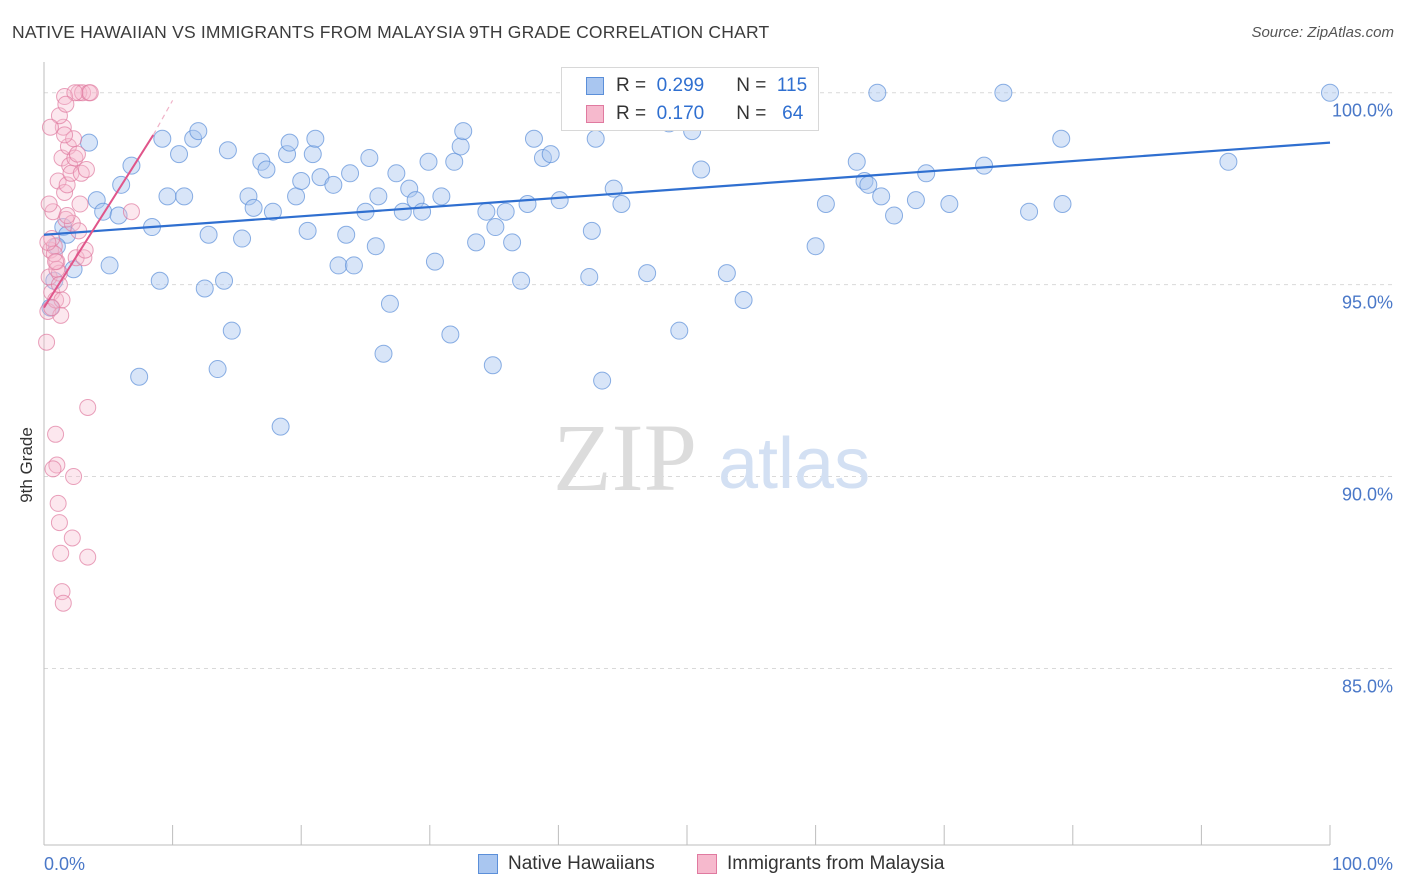 This screenshot has height=892, width=1406. What do you see at coordinates (793, 113) in the screenshot?
I see `legend-n-value: 64` at bounding box center [793, 113].